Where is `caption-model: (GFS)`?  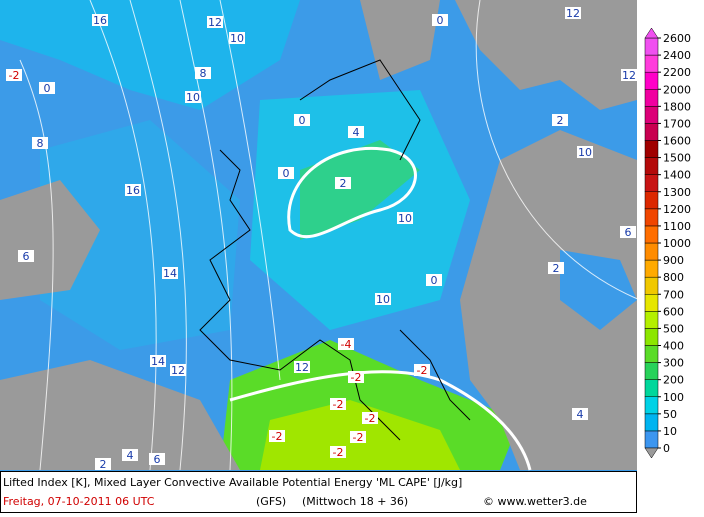
caption-model: (GFS) is located at coordinates (271, 501).